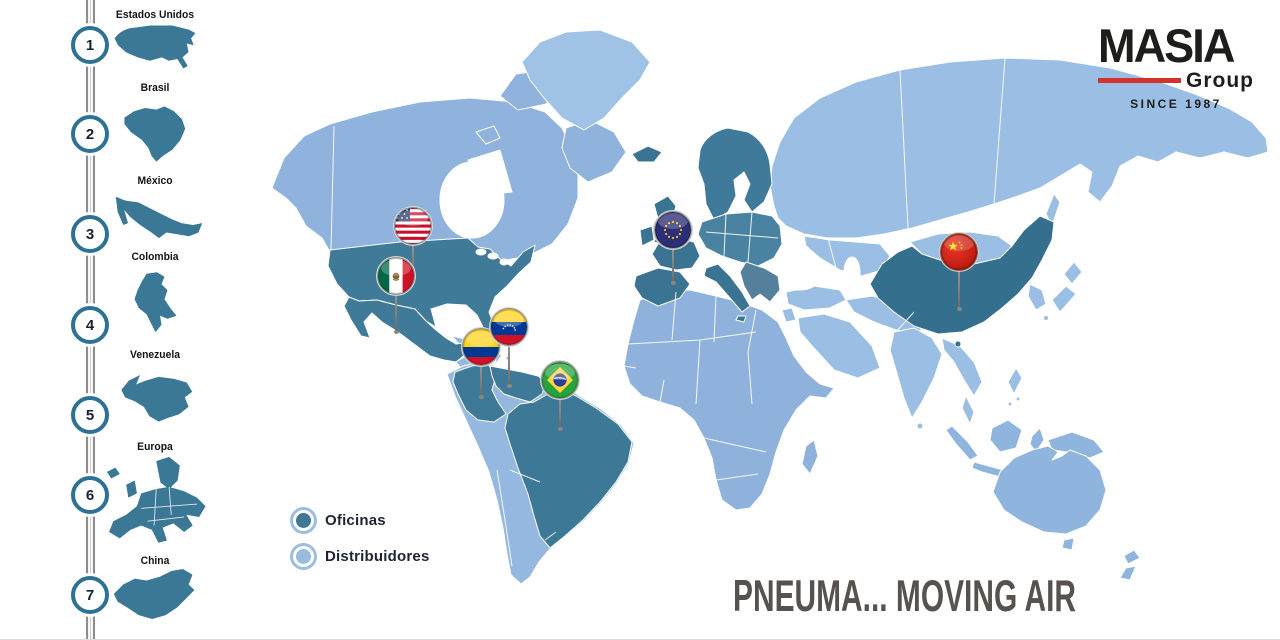  I want to click on timeline-number-7: 7, so click(90, 595).